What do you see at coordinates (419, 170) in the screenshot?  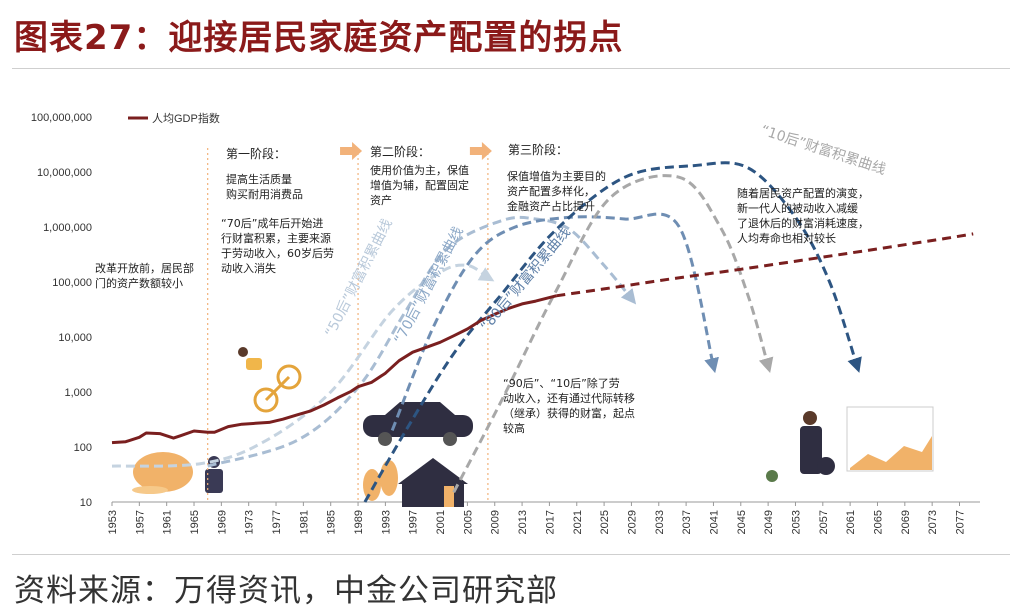 I see `phase2-note-1: 使用价值为主，保值` at bounding box center [419, 170].